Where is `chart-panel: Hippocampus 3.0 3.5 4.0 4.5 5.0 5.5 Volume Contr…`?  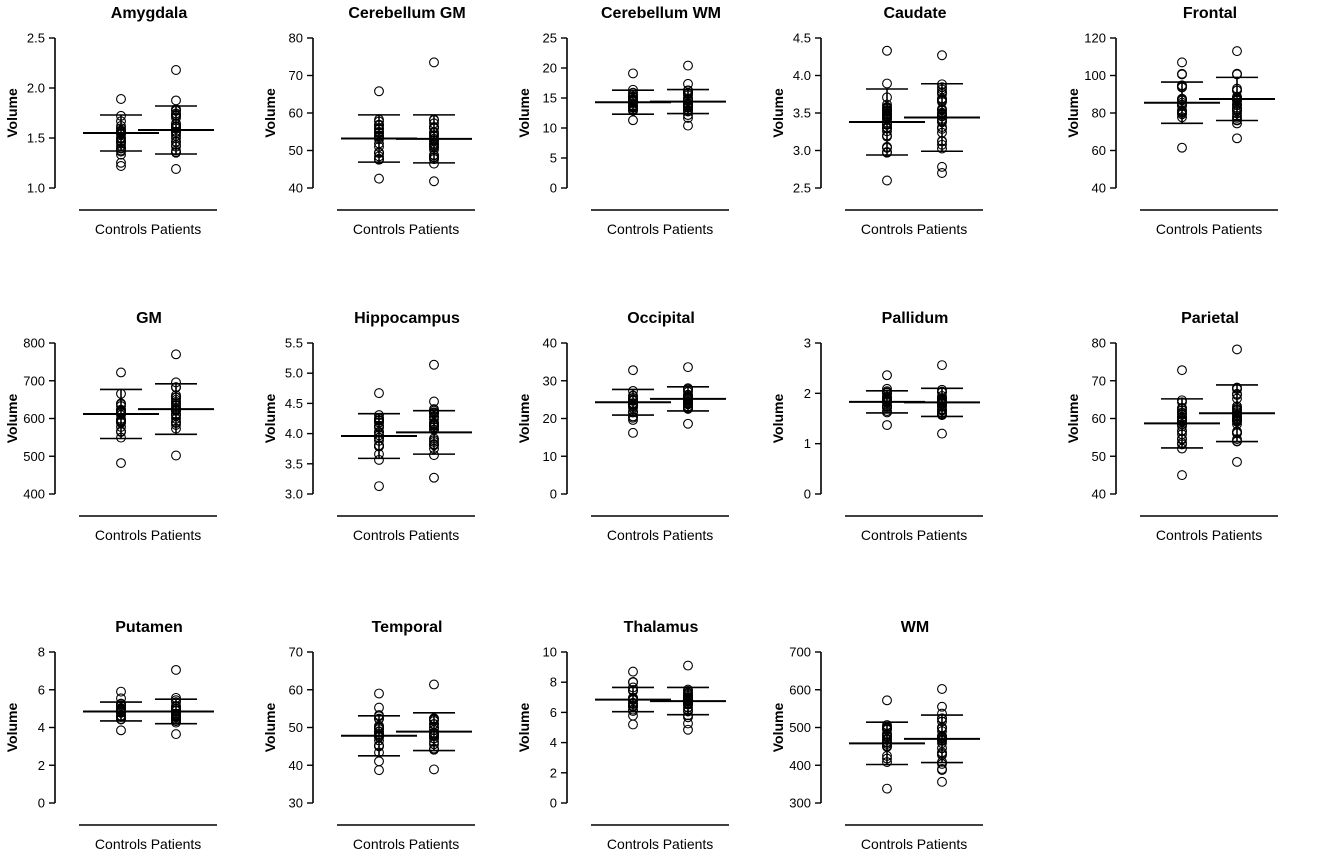 chart-panel: Hippocampus 3.0 3.5 4.0 4.5 5.0 5.5 Volume Contr… is located at coordinates (368, 426).